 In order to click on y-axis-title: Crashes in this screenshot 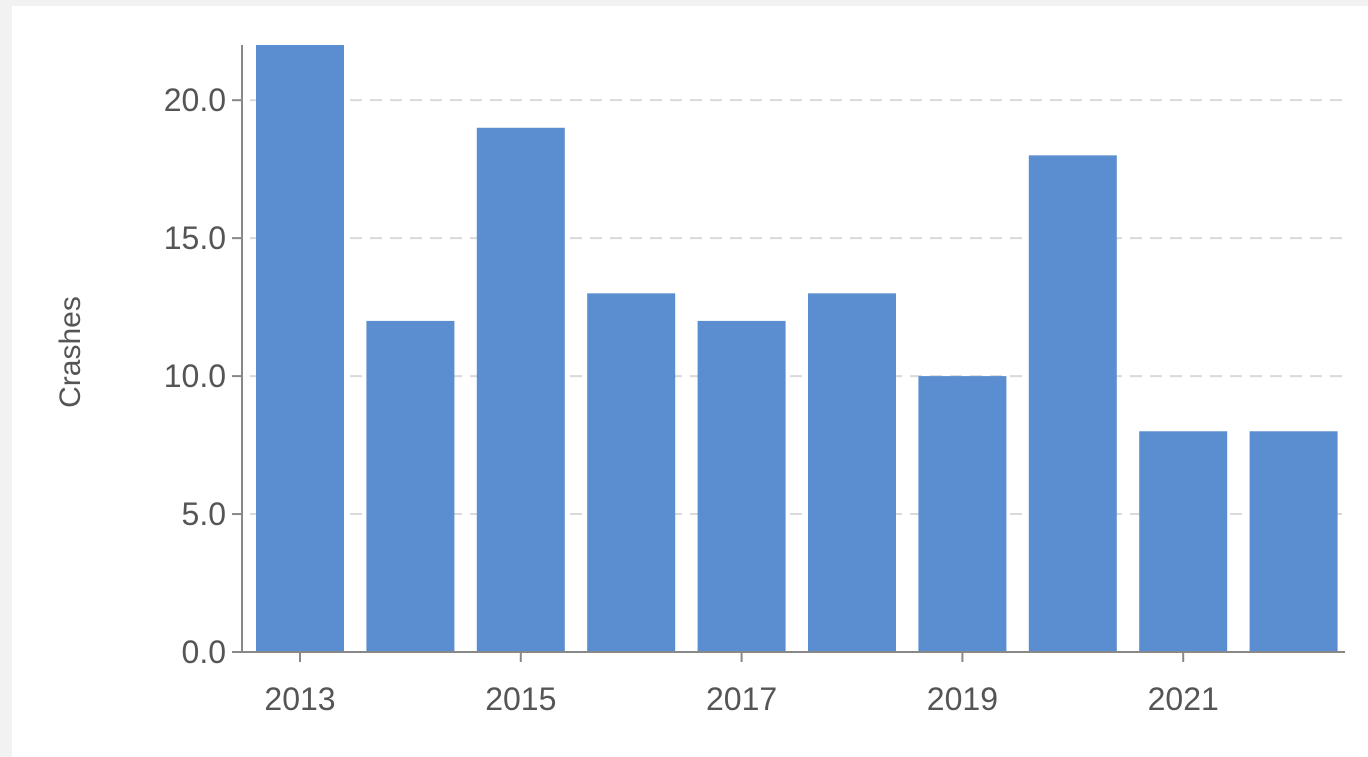, I will do `click(70, 352)`.